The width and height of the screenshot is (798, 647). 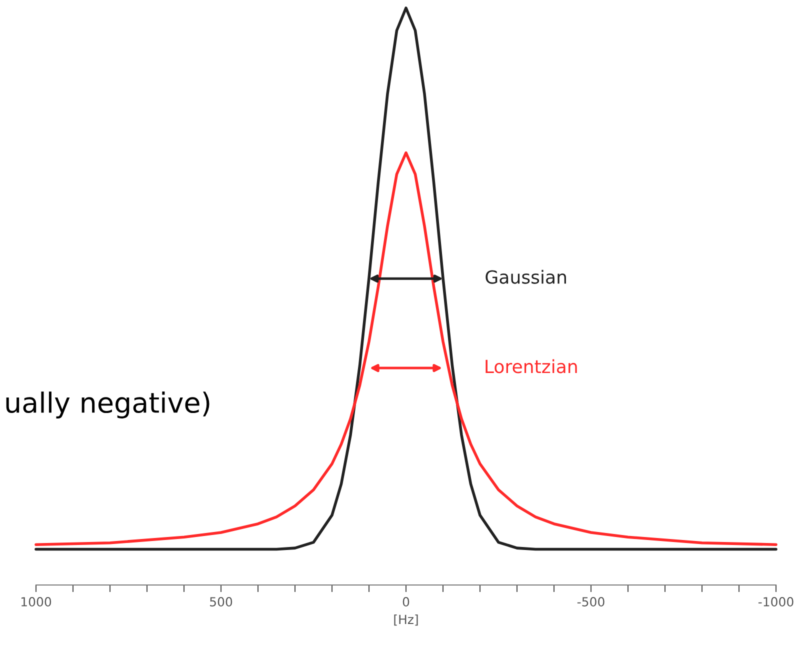 I want to click on x-tick-label: 500, so click(x=221, y=601).